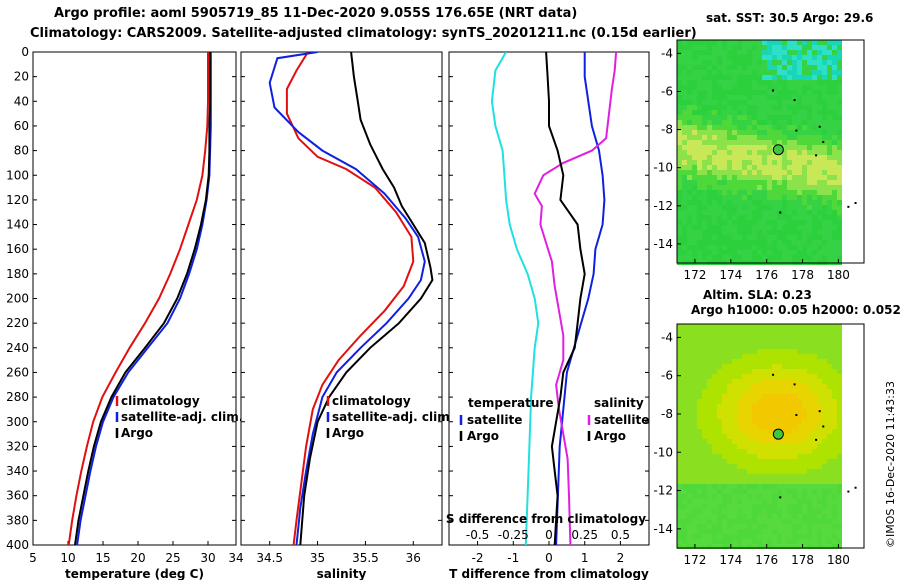 Image resolution: width=900 pixels, height=580 pixels. Describe the element at coordinates (575, 298) in the screenshot. I see `series-line` at that location.